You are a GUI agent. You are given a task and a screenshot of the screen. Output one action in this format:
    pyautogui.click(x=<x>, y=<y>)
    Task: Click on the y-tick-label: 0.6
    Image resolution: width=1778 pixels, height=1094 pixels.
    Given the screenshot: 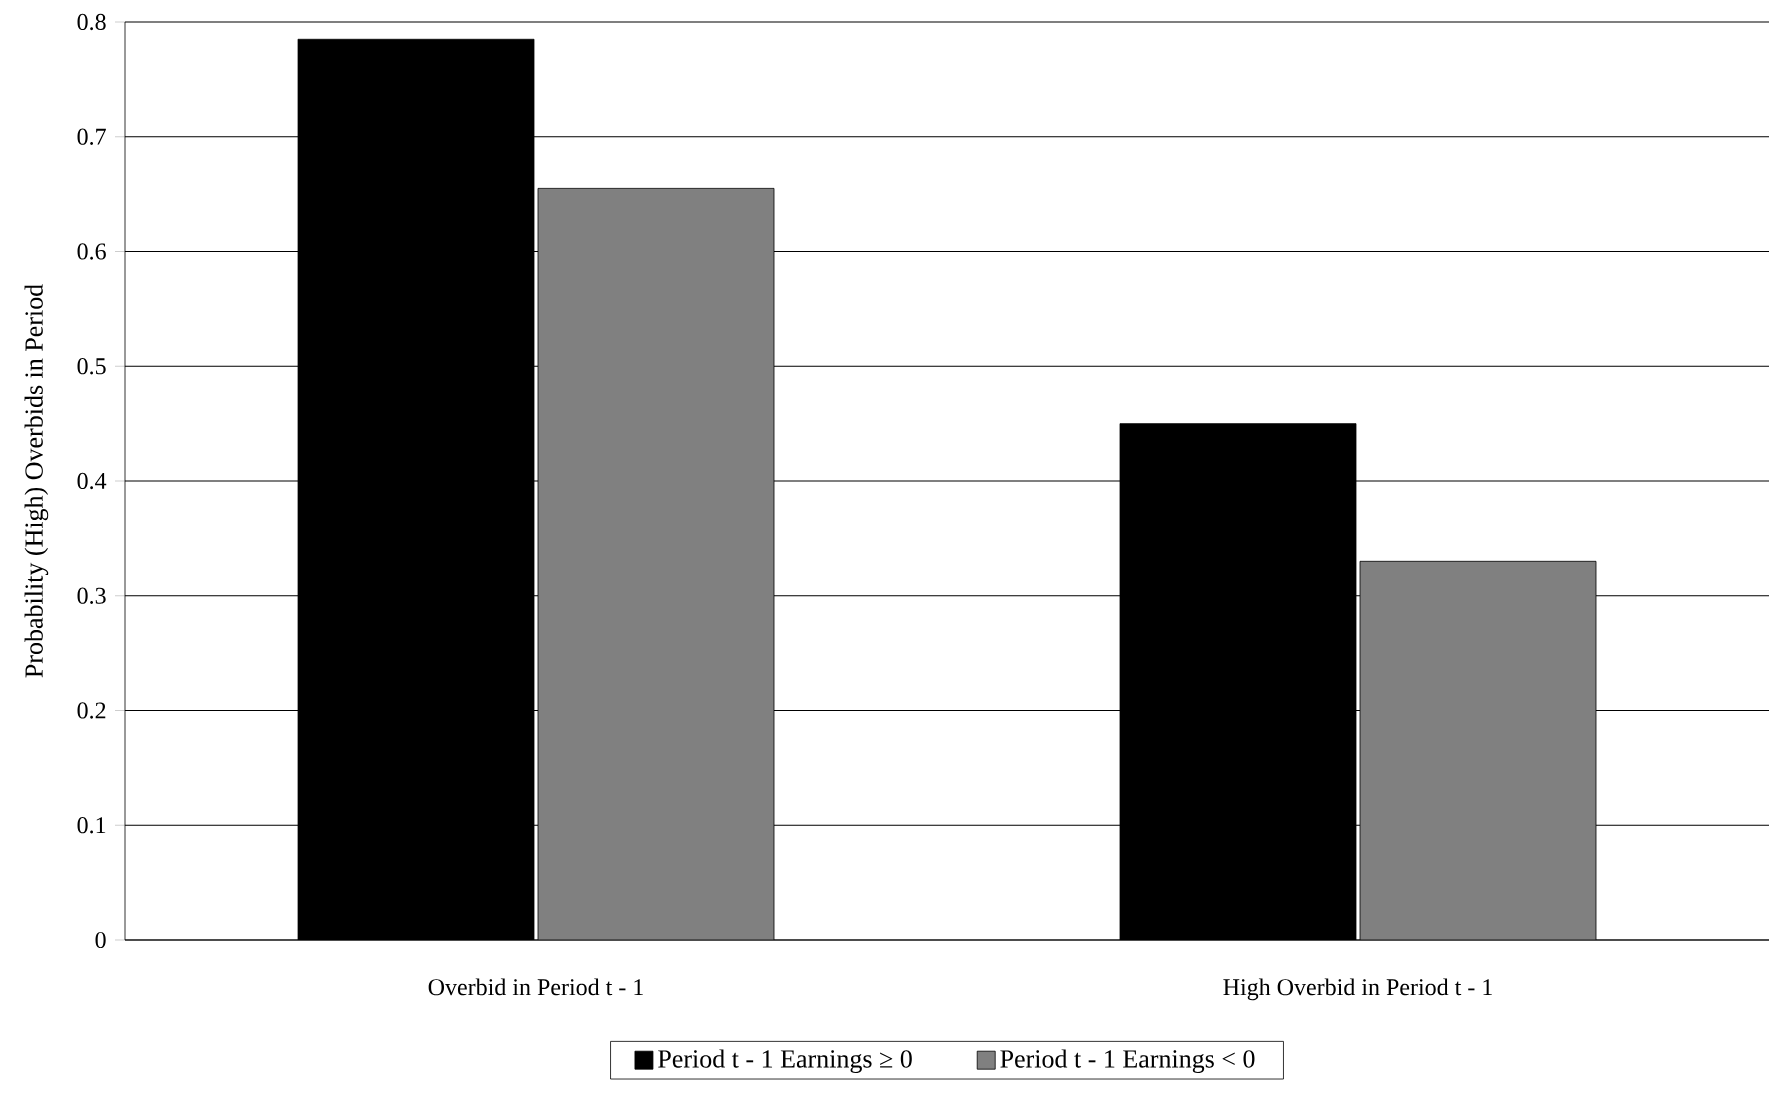 What is the action you would take?
    pyautogui.click(x=91, y=251)
    